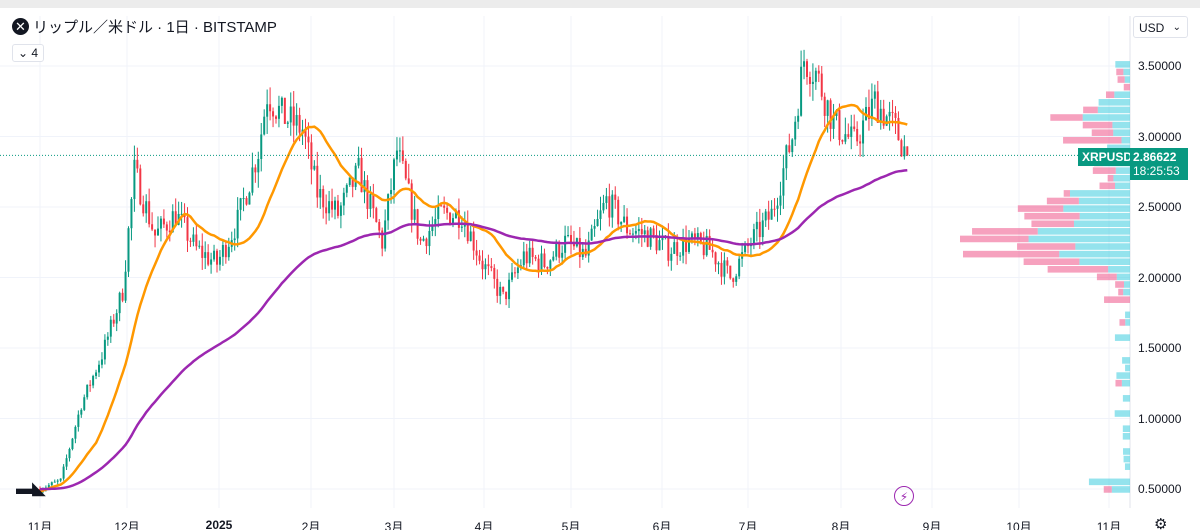 The width and height of the screenshot is (1200, 530). What do you see at coordinates (28, 53) in the screenshot?
I see `indicators-toggle: ⌄ 4` at bounding box center [28, 53].